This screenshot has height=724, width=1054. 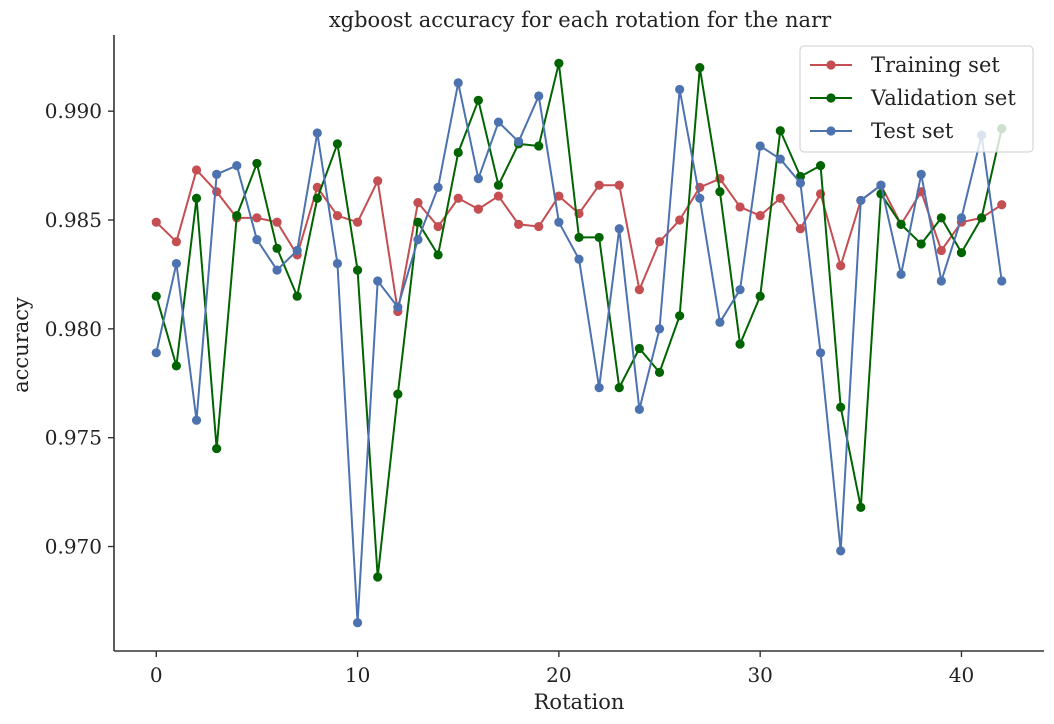 I want to click on legend-box, so click(x=916, y=99).